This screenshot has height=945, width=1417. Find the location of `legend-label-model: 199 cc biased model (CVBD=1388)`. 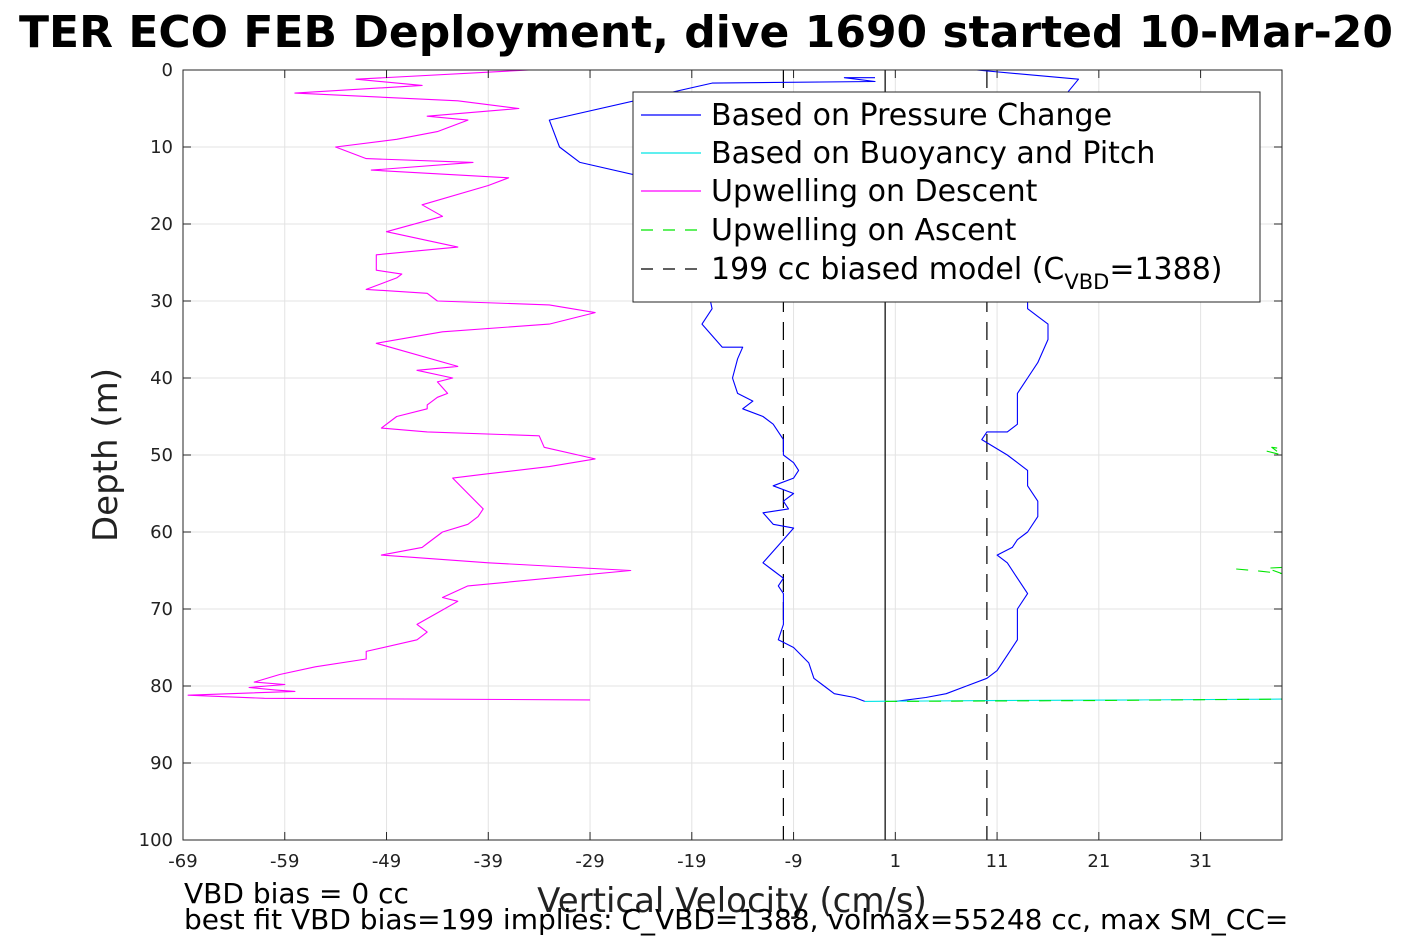

legend-label-model: 199 cc biased model (CVBD=1388) is located at coordinates (967, 273).